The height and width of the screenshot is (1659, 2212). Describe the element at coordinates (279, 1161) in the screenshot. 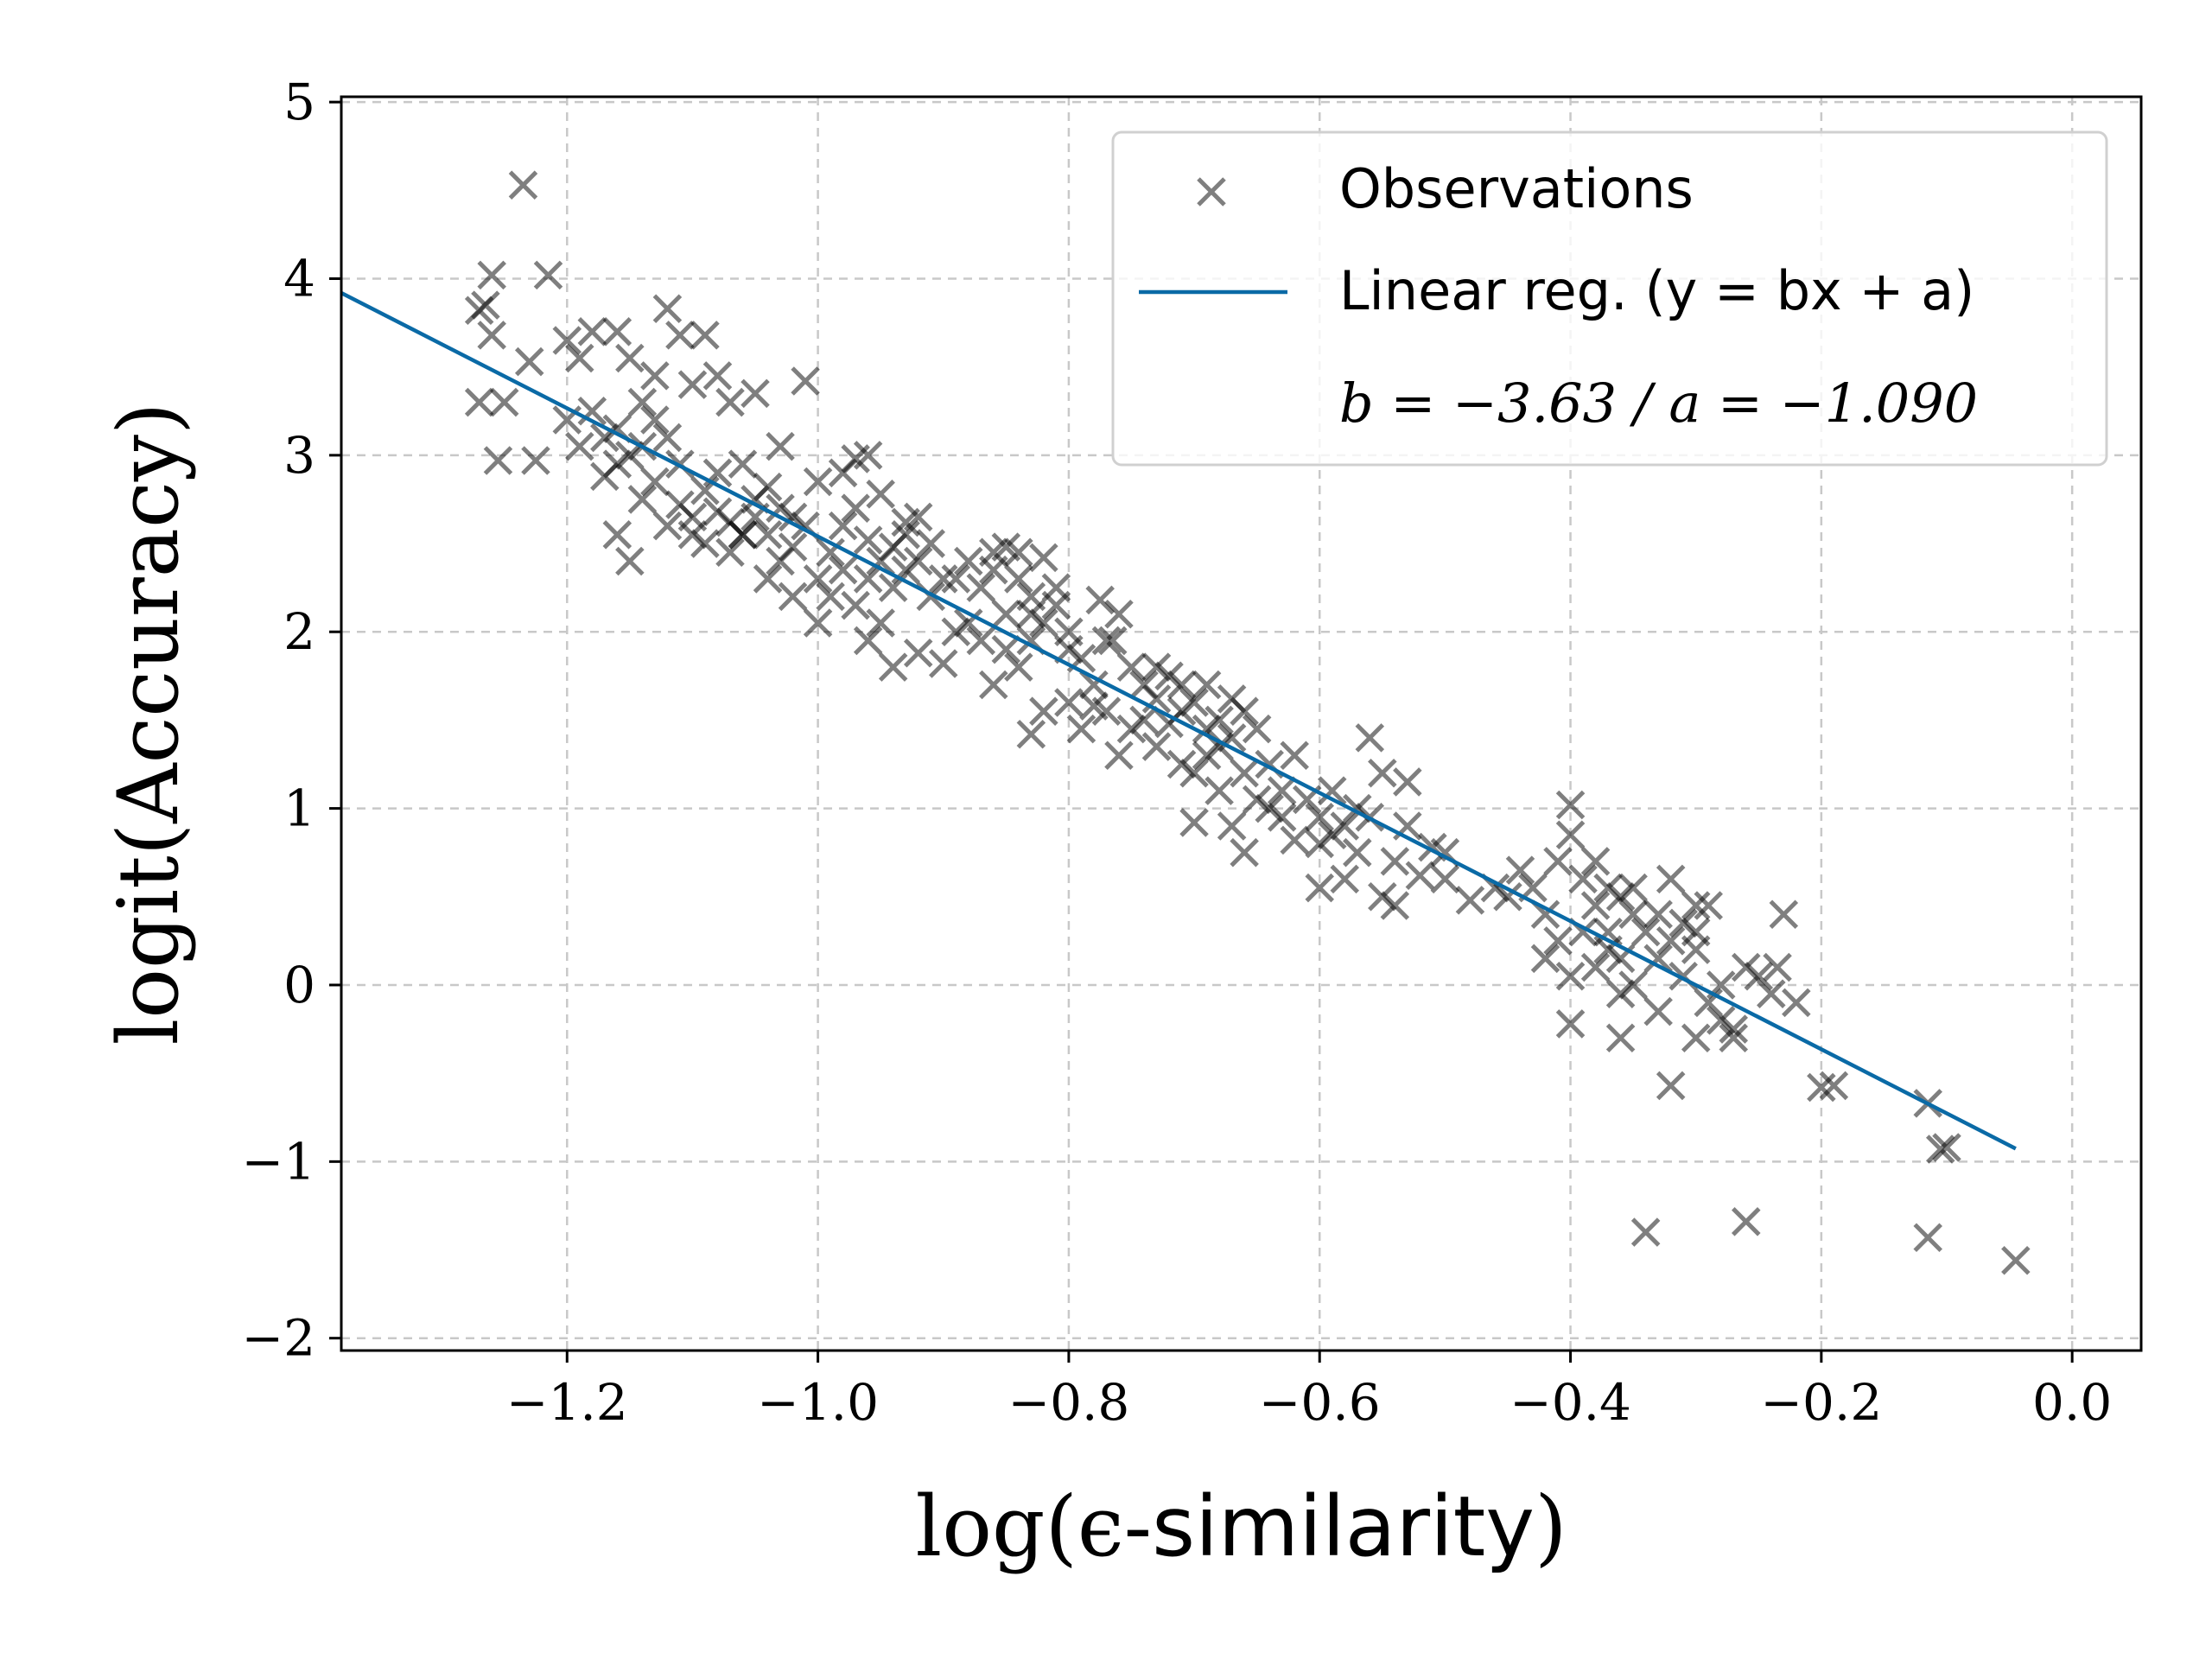

I see `y-tick-label: −1` at that location.